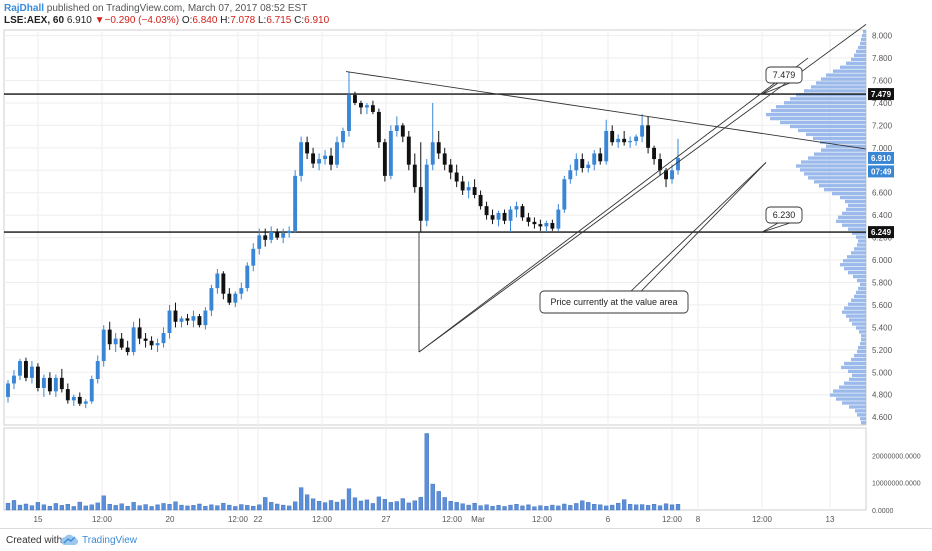  Describe the element at coordinates (243, 20) in the screenshot. I see `high-value: 7.078` at that location.